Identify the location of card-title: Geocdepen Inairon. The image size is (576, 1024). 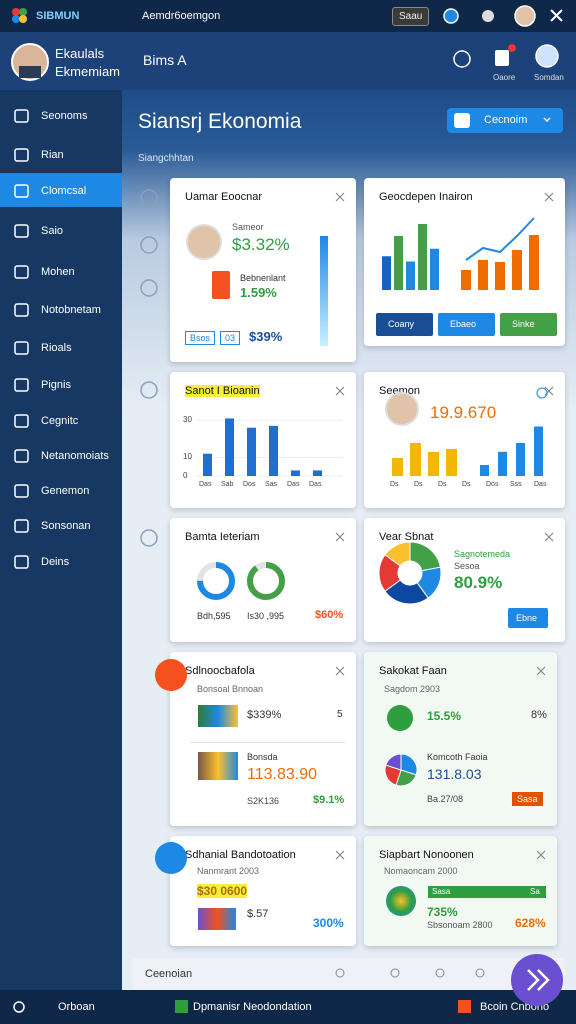
(426, 197).